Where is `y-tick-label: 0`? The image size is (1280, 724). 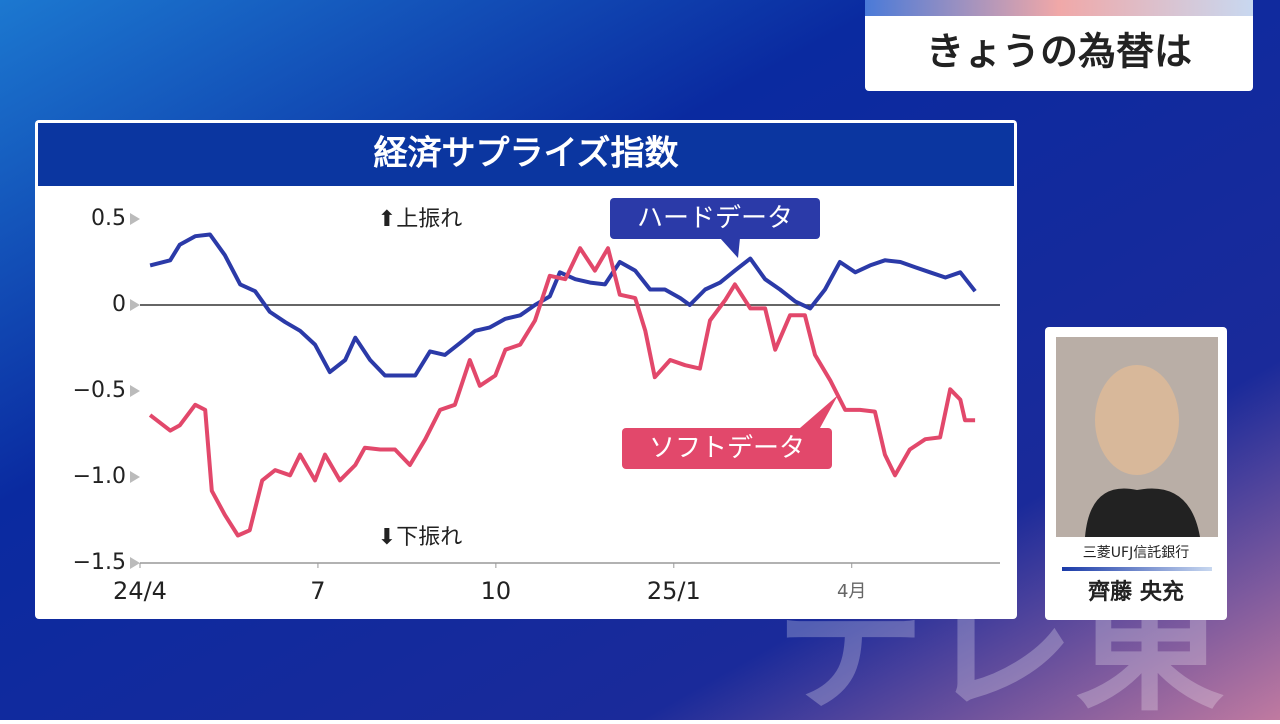
y-tick-label: 0 is located at coordinates (119, 304).